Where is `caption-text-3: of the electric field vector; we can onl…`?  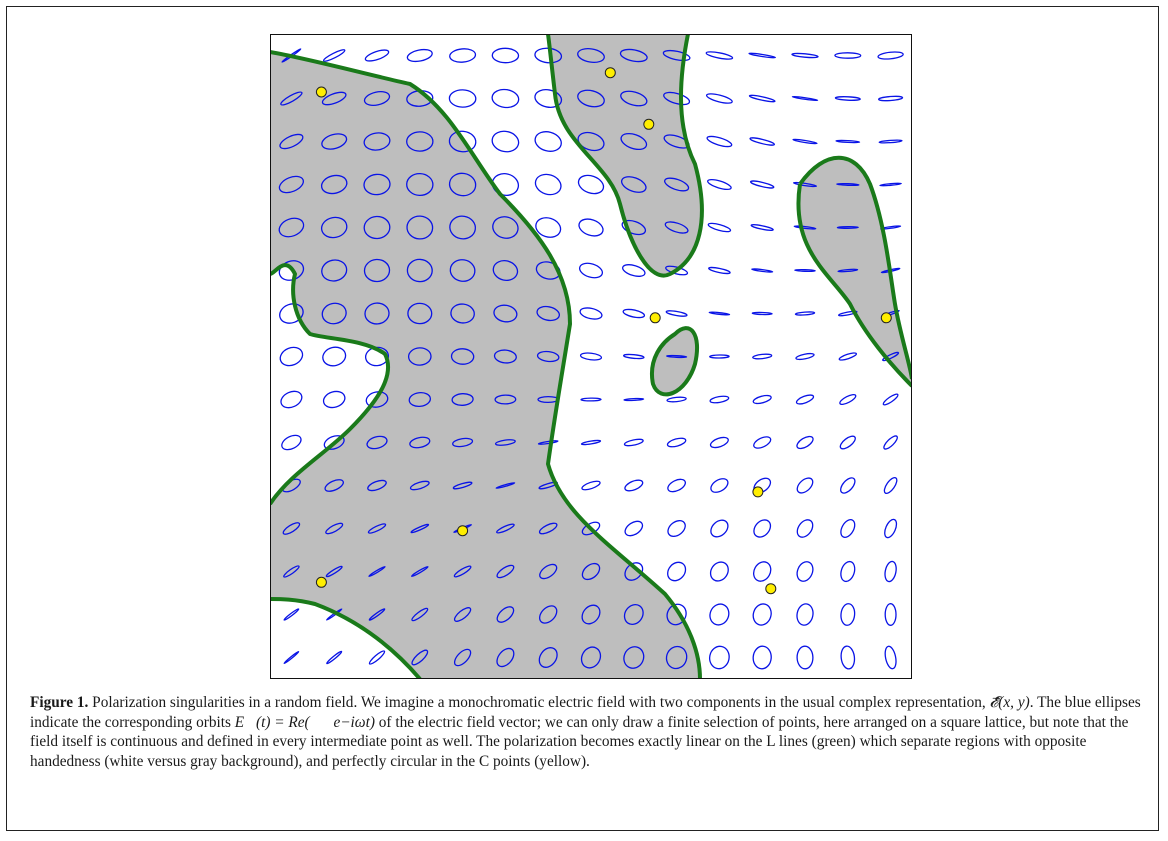
caption-text-3: of the electric field vector; we can onl… is located at coordinates (579, 741).